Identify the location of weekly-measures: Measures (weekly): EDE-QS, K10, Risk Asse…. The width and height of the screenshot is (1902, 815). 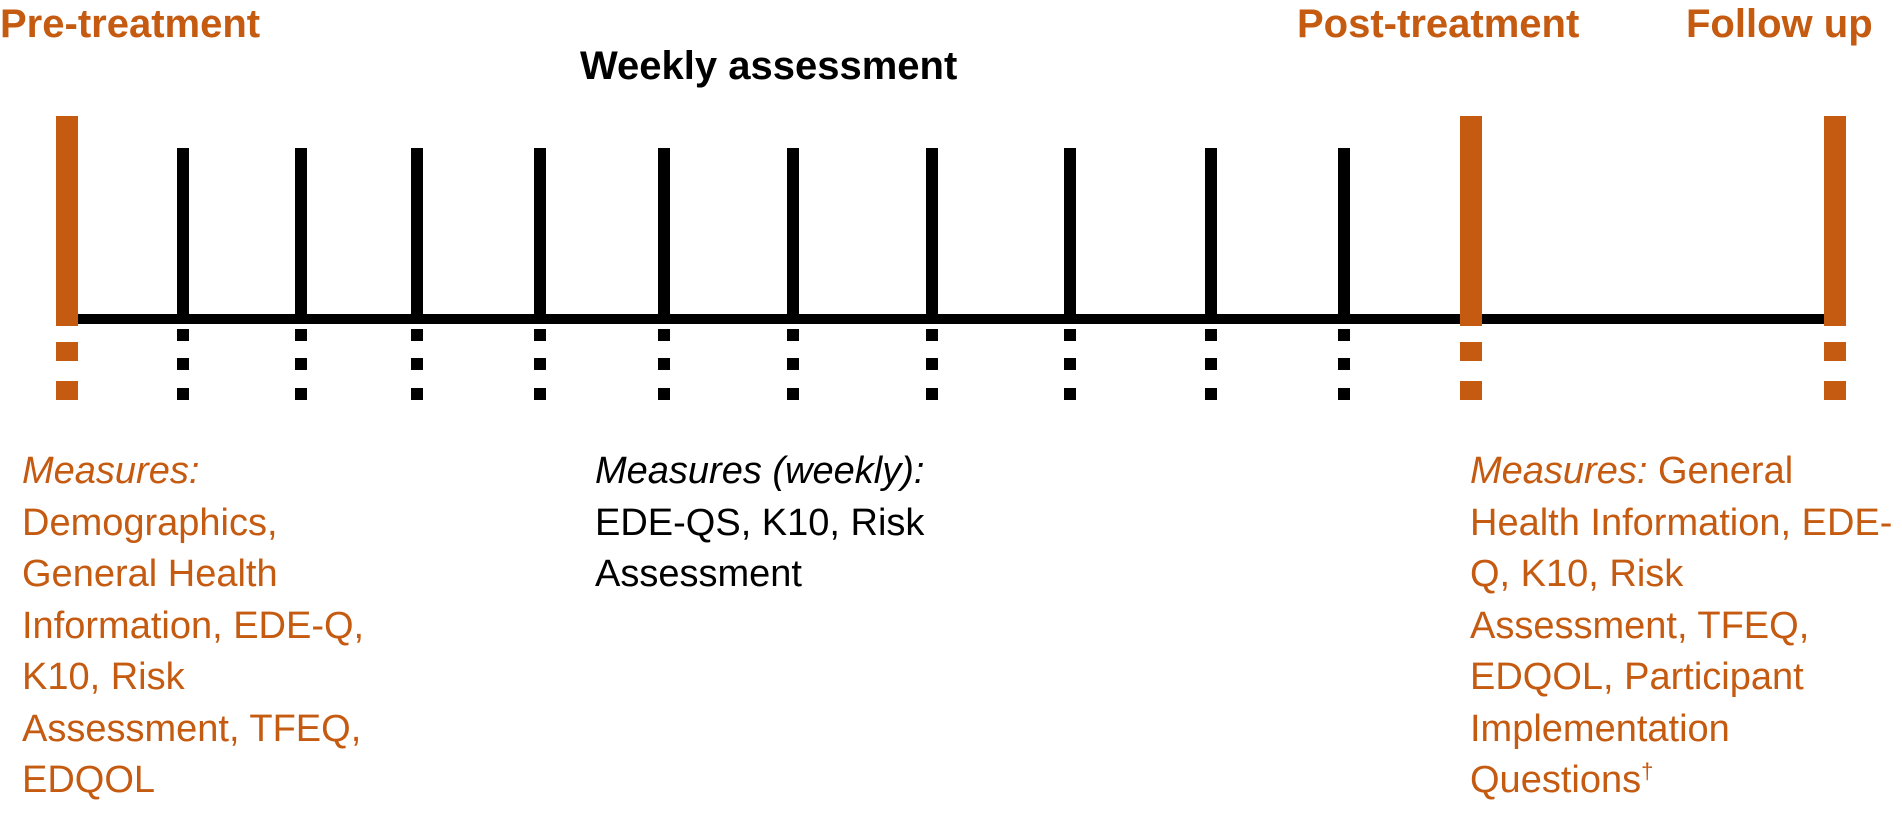
(800, 523).